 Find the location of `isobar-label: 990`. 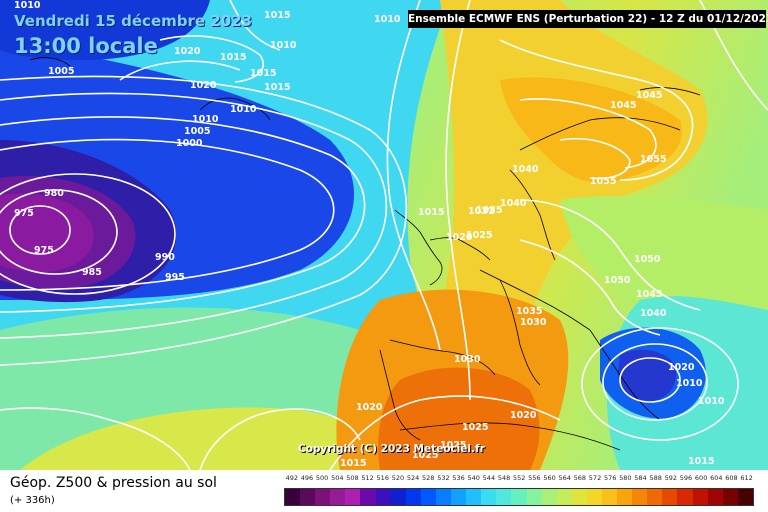

isobar-label: 990 is located at coordinates (165, 257).